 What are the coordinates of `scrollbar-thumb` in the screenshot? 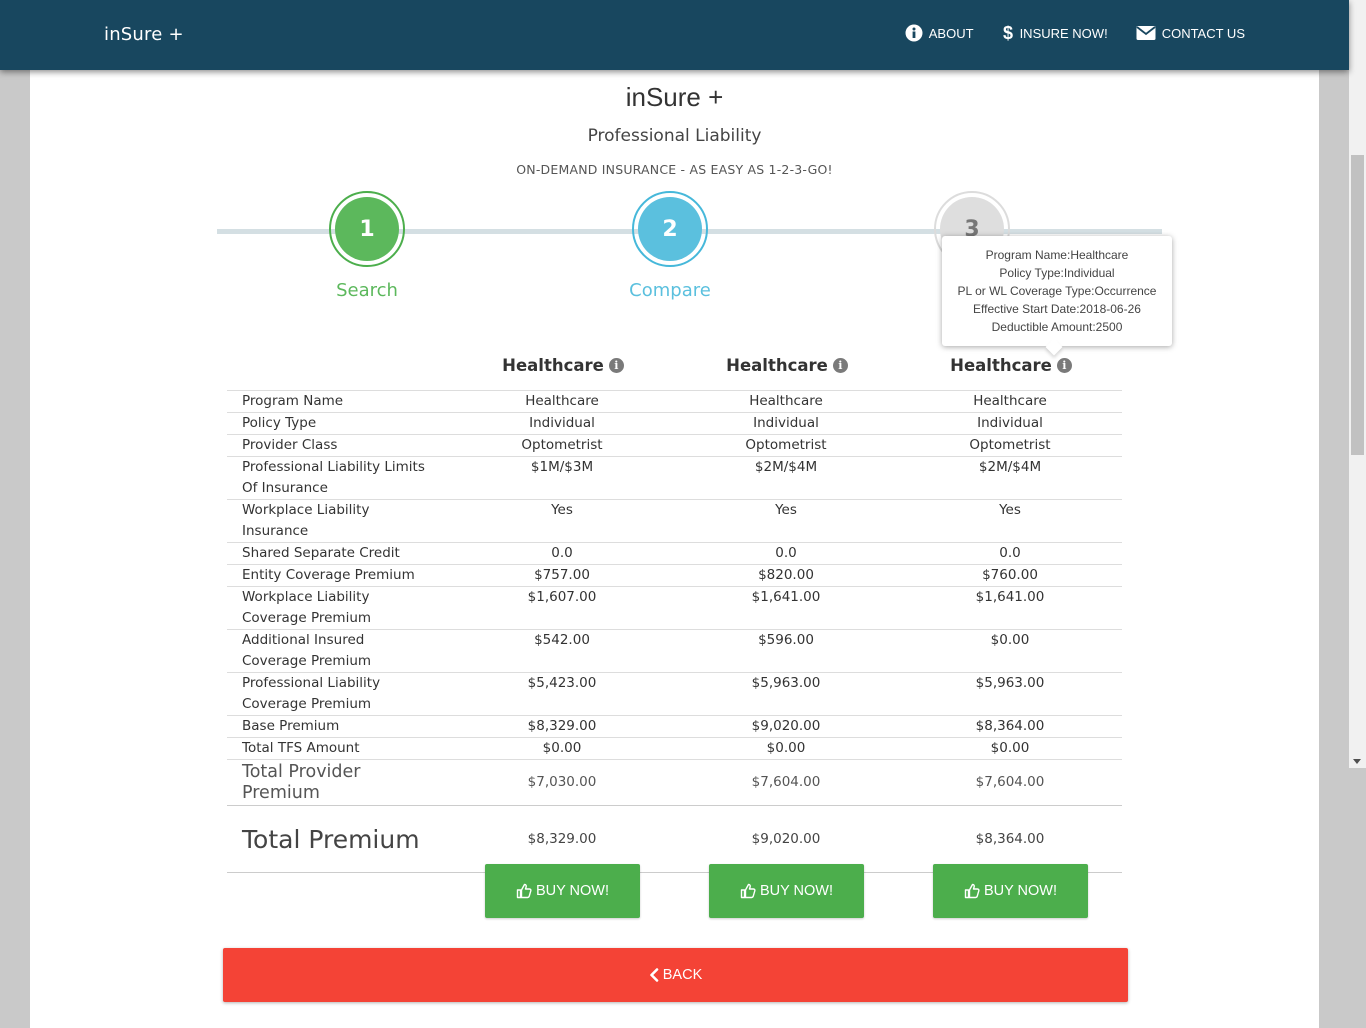 It's located at (1357, 305).